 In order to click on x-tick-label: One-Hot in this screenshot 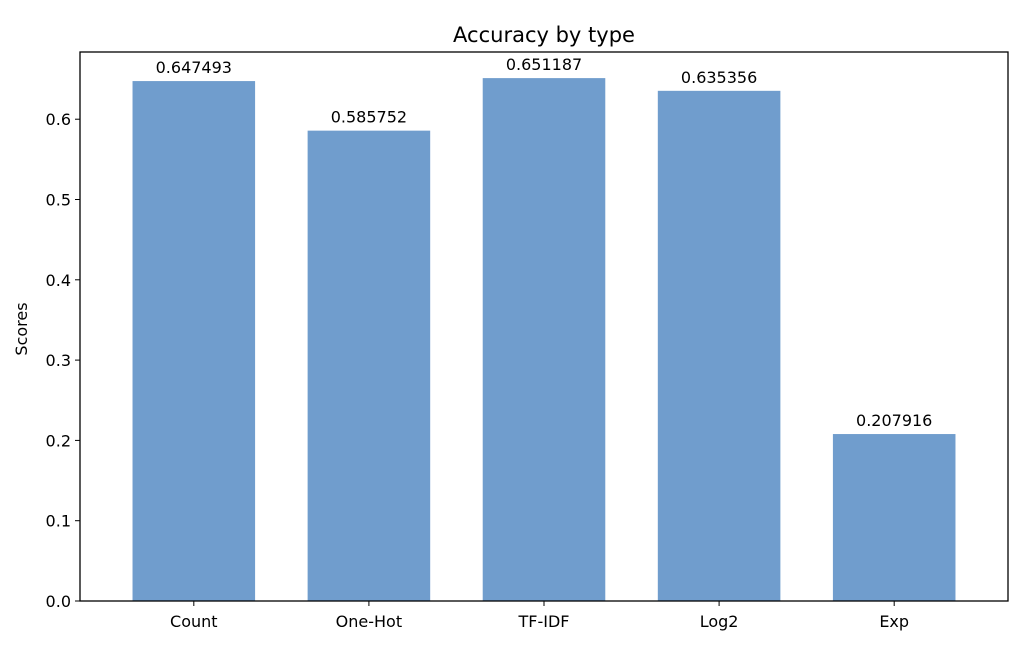, I will do `click(369, 621)`.